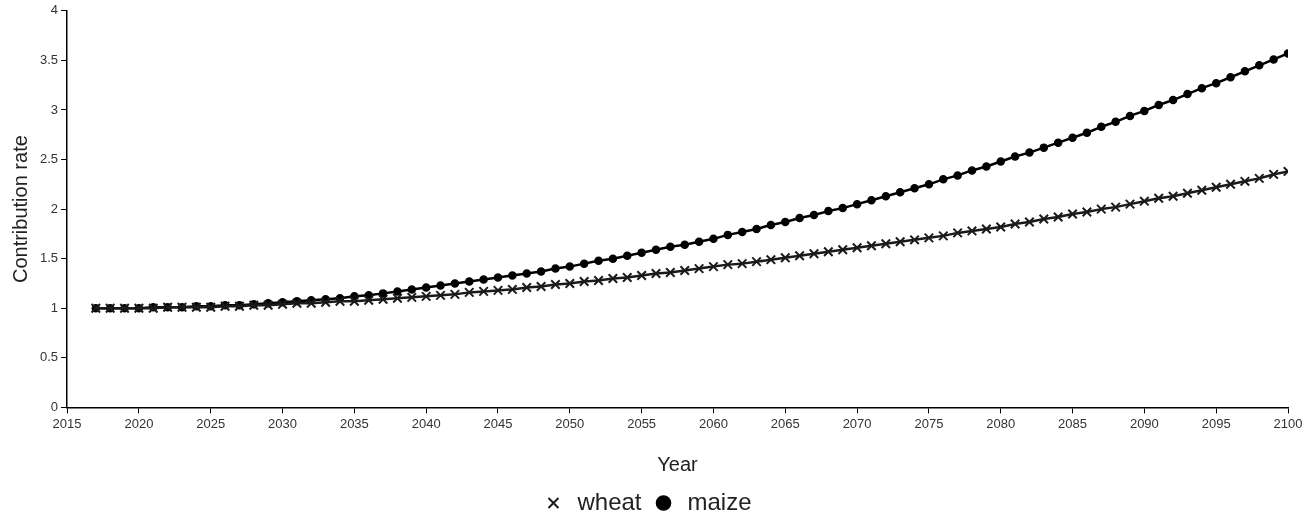  What do you see at coordinates (54, 10) in the screenshot?
I see `y-tick-label: 4` at bounding box center [54, 10].